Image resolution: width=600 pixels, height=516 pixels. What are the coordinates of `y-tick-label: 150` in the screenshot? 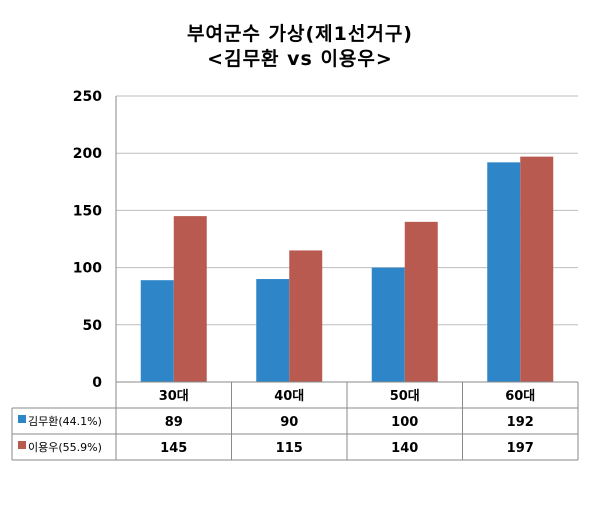 It's located at (87, 211).